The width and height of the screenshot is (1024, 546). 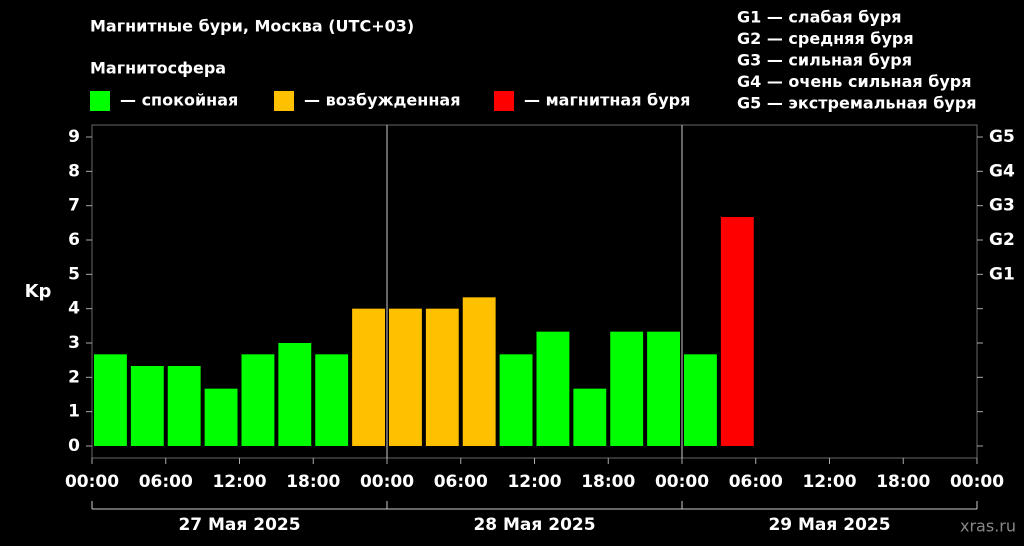 I want to click on legend-label: — магнитная буря, so click(x=607, y=100).